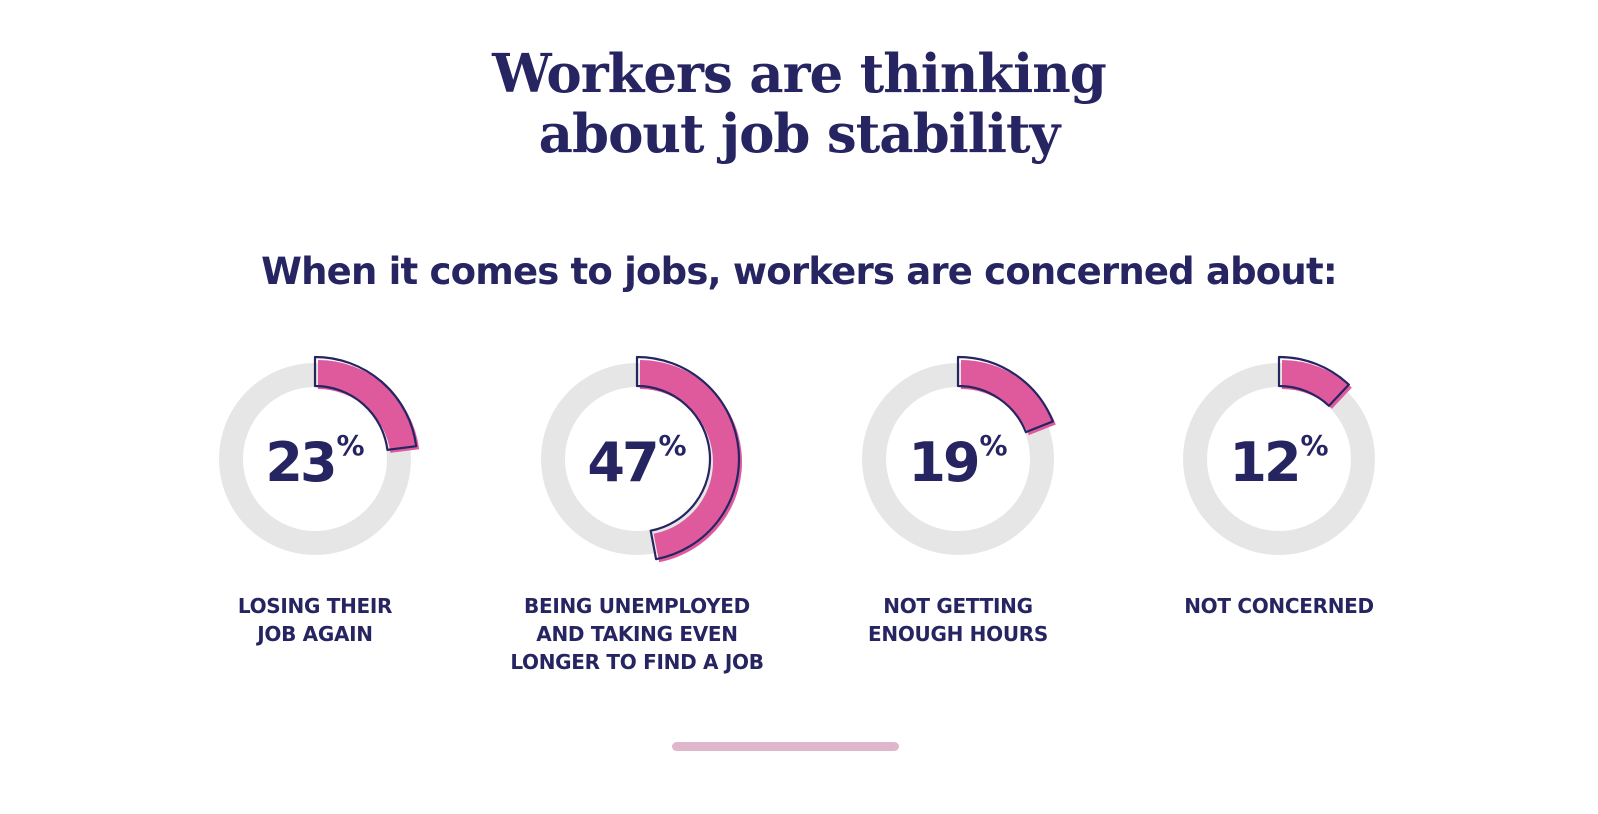 The height and width of the screenshot is (814, 1598). What do you see at coordinates (621, 462) in the screenshot?
I see `percent-number: 47` at bounding box center [621, 462].